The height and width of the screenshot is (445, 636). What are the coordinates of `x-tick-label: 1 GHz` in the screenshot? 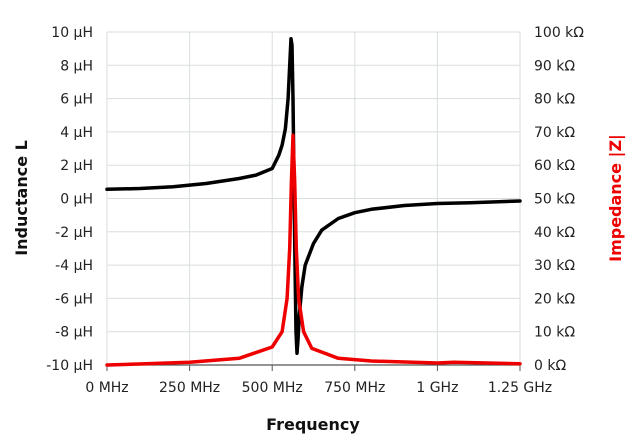 It's located at (437, 388).